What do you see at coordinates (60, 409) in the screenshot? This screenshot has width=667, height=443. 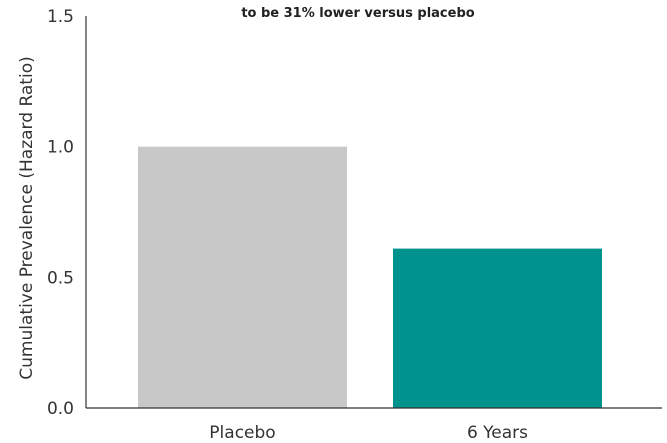 I see `y-tick-label: 0.0` at bounding box center [60, 409].